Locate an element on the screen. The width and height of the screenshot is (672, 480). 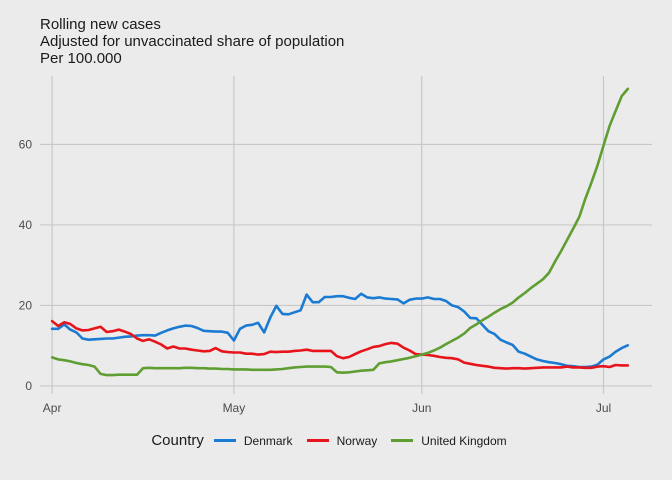
x-tick-label: Jun is located at coordinates (421, 408).